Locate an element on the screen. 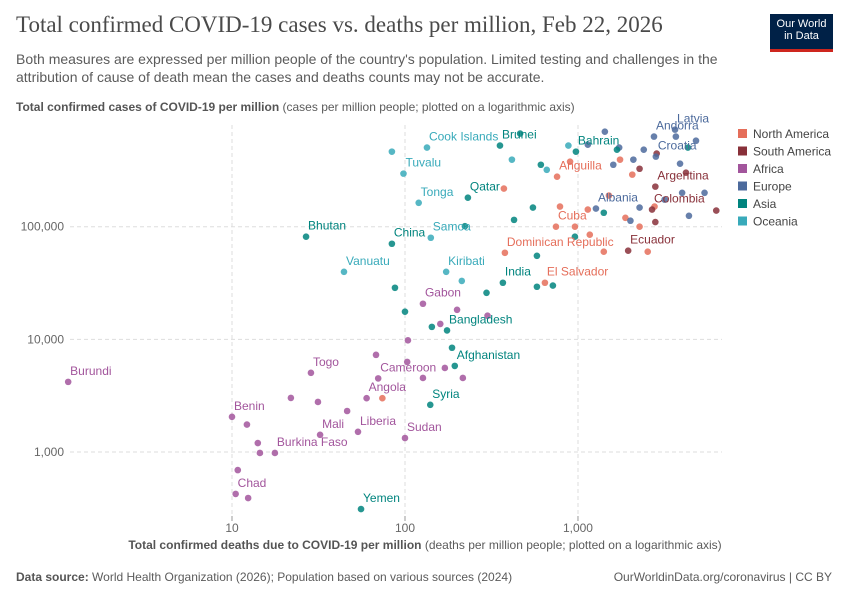 This screenshot has height=600, width=850. point-label: Argentina is located at coordinates (683, 176).